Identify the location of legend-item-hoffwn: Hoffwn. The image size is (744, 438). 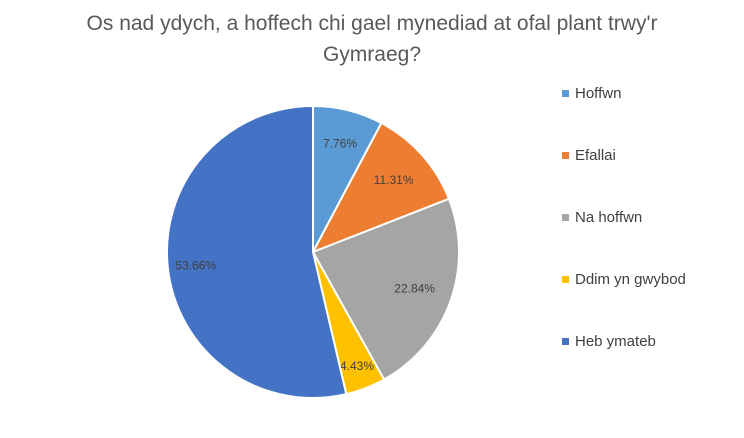
(624, 93).